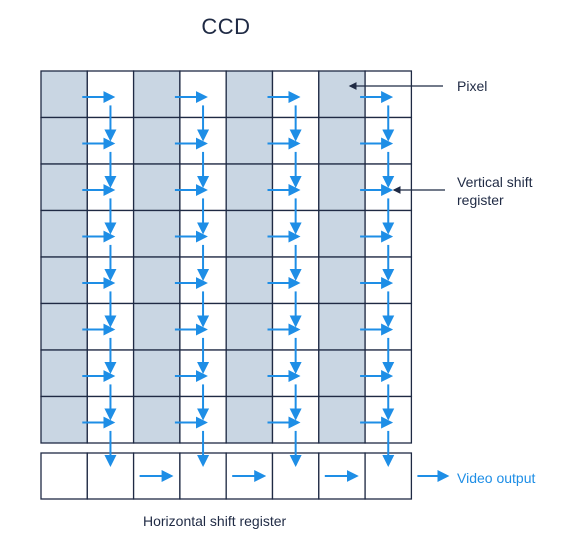 This screenshot has width=572, height=545. What do you see at coordinates (480, 200) in the screenshot?
I see `vertical-shift-register-label-line2: register` at bounding box center [480, 200].